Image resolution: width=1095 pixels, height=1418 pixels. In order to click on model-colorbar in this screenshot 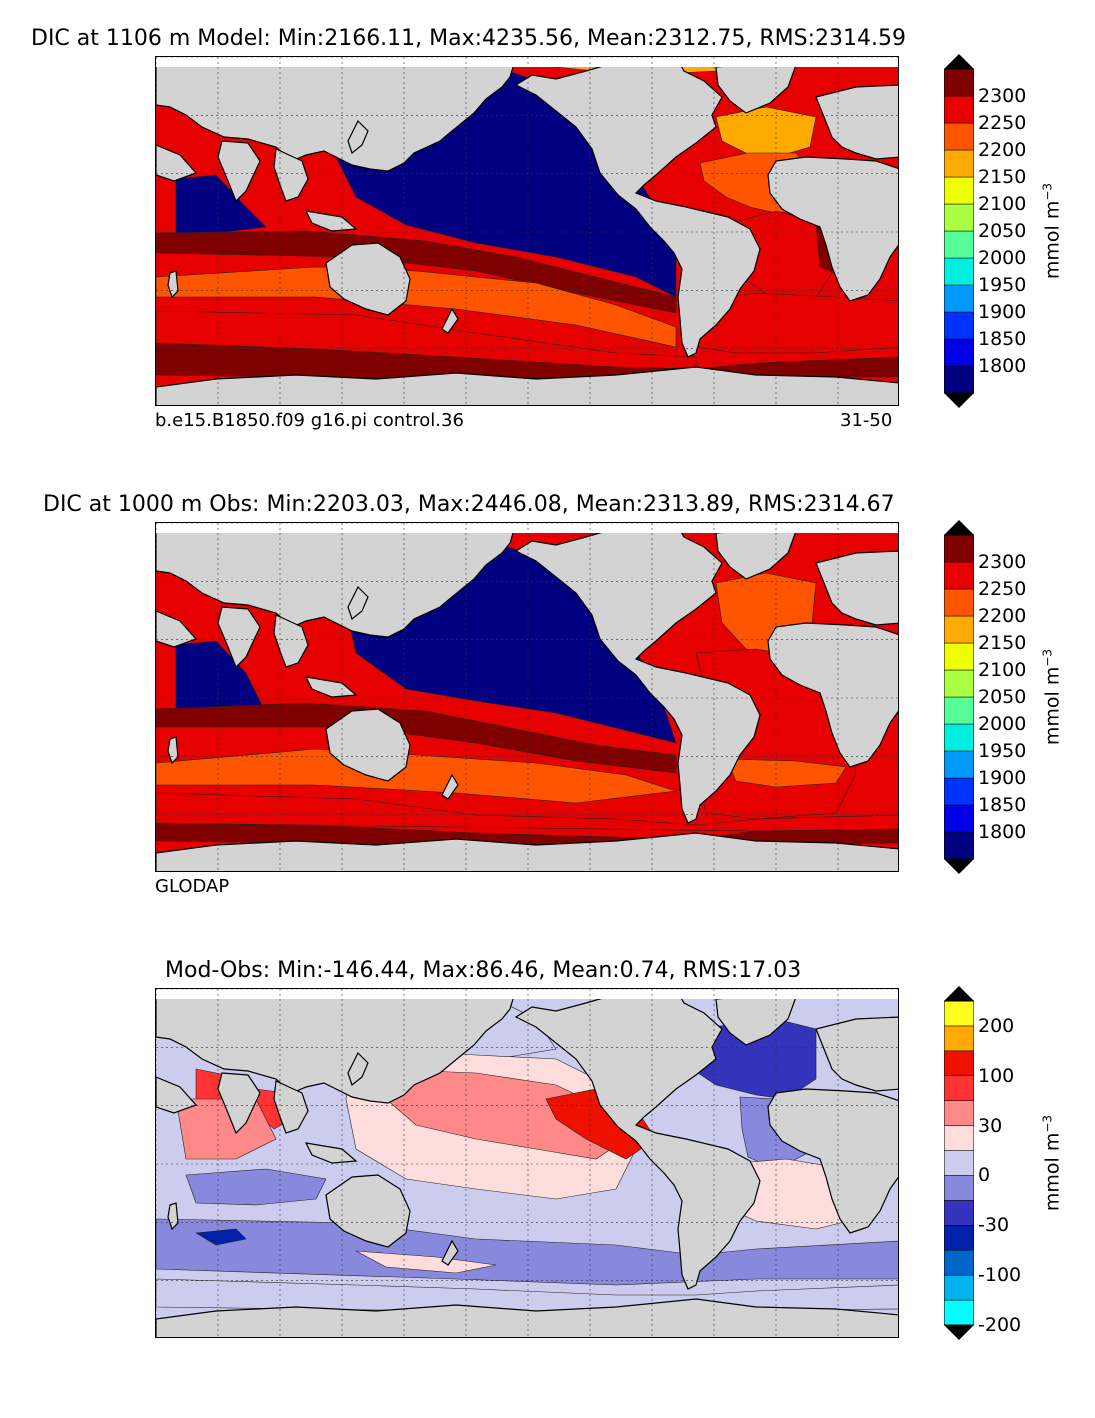, I will do `click(959, 231)`.